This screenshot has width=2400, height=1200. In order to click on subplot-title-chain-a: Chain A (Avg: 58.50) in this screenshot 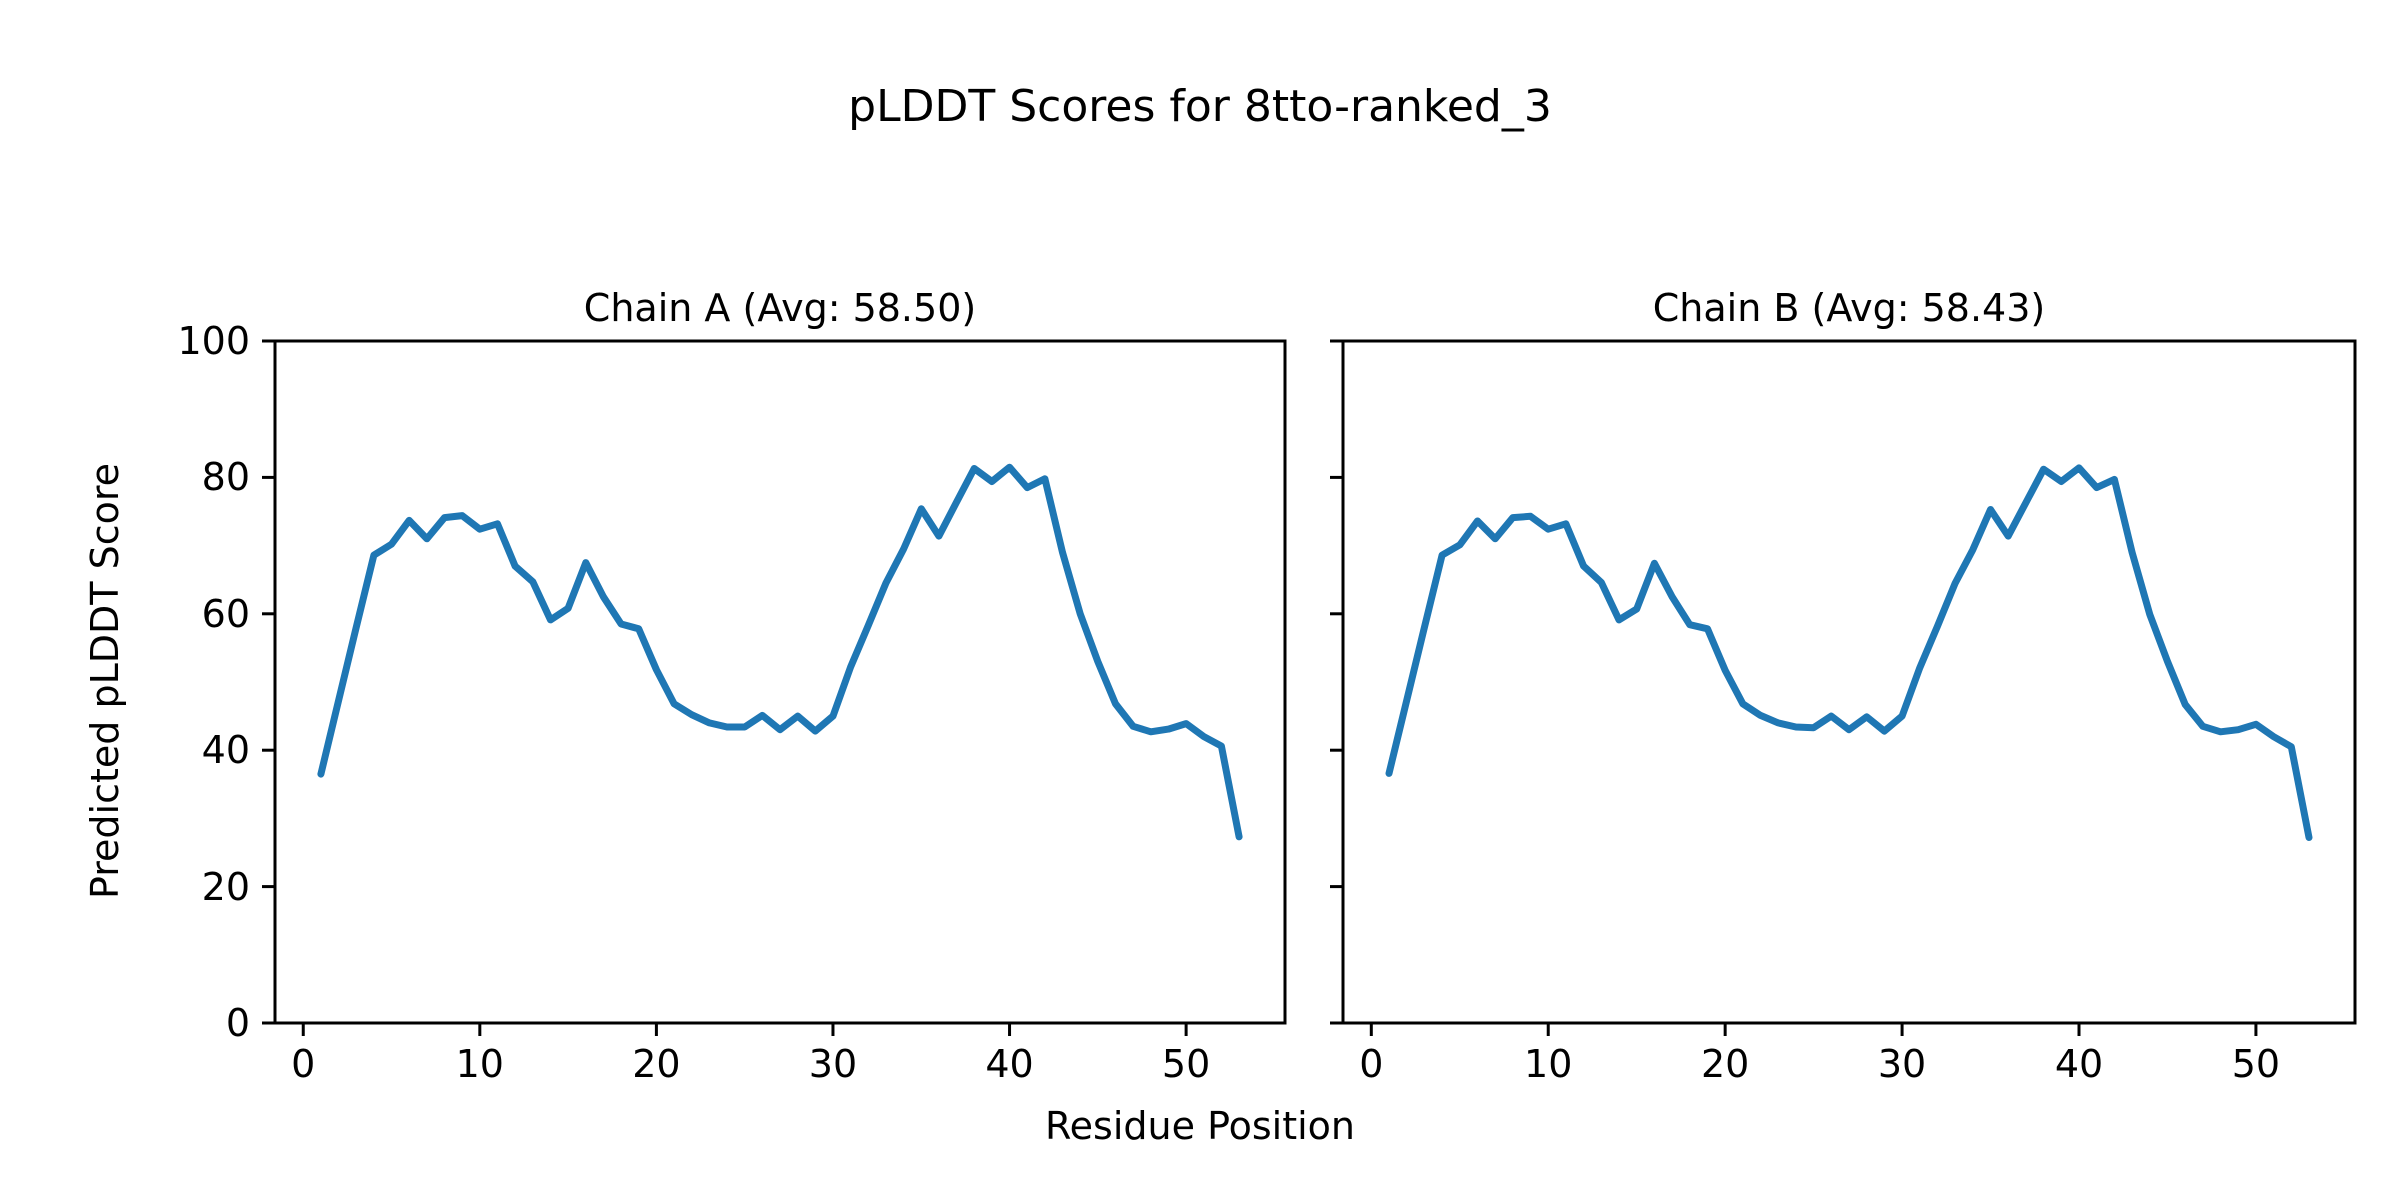, I will do `click(780, 308)`.